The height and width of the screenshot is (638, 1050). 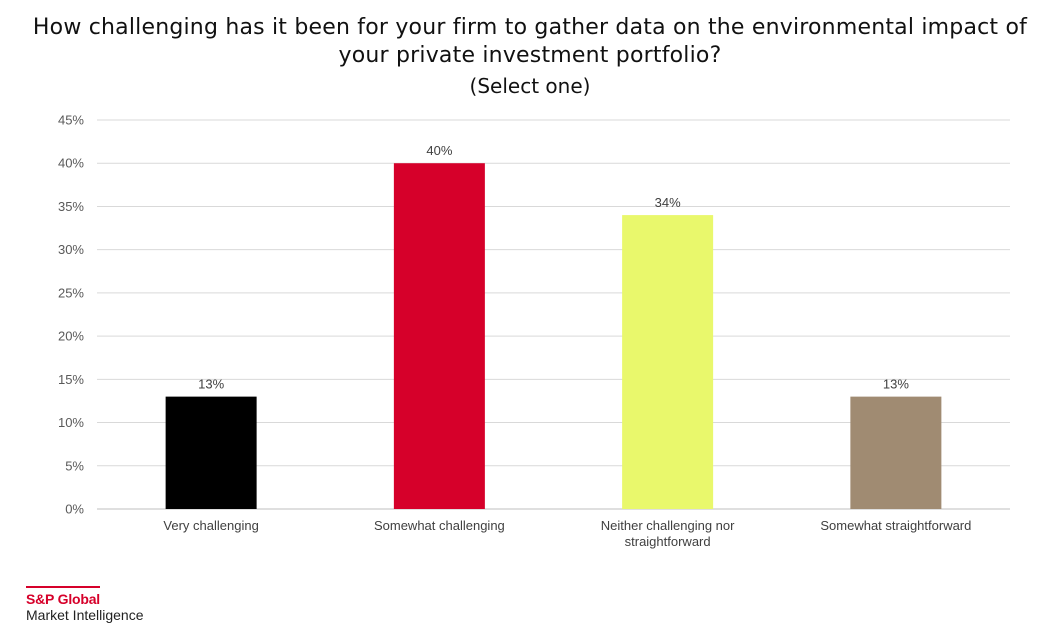 I want to click on y-tick-label: 40%, so click(x=71, y=163).